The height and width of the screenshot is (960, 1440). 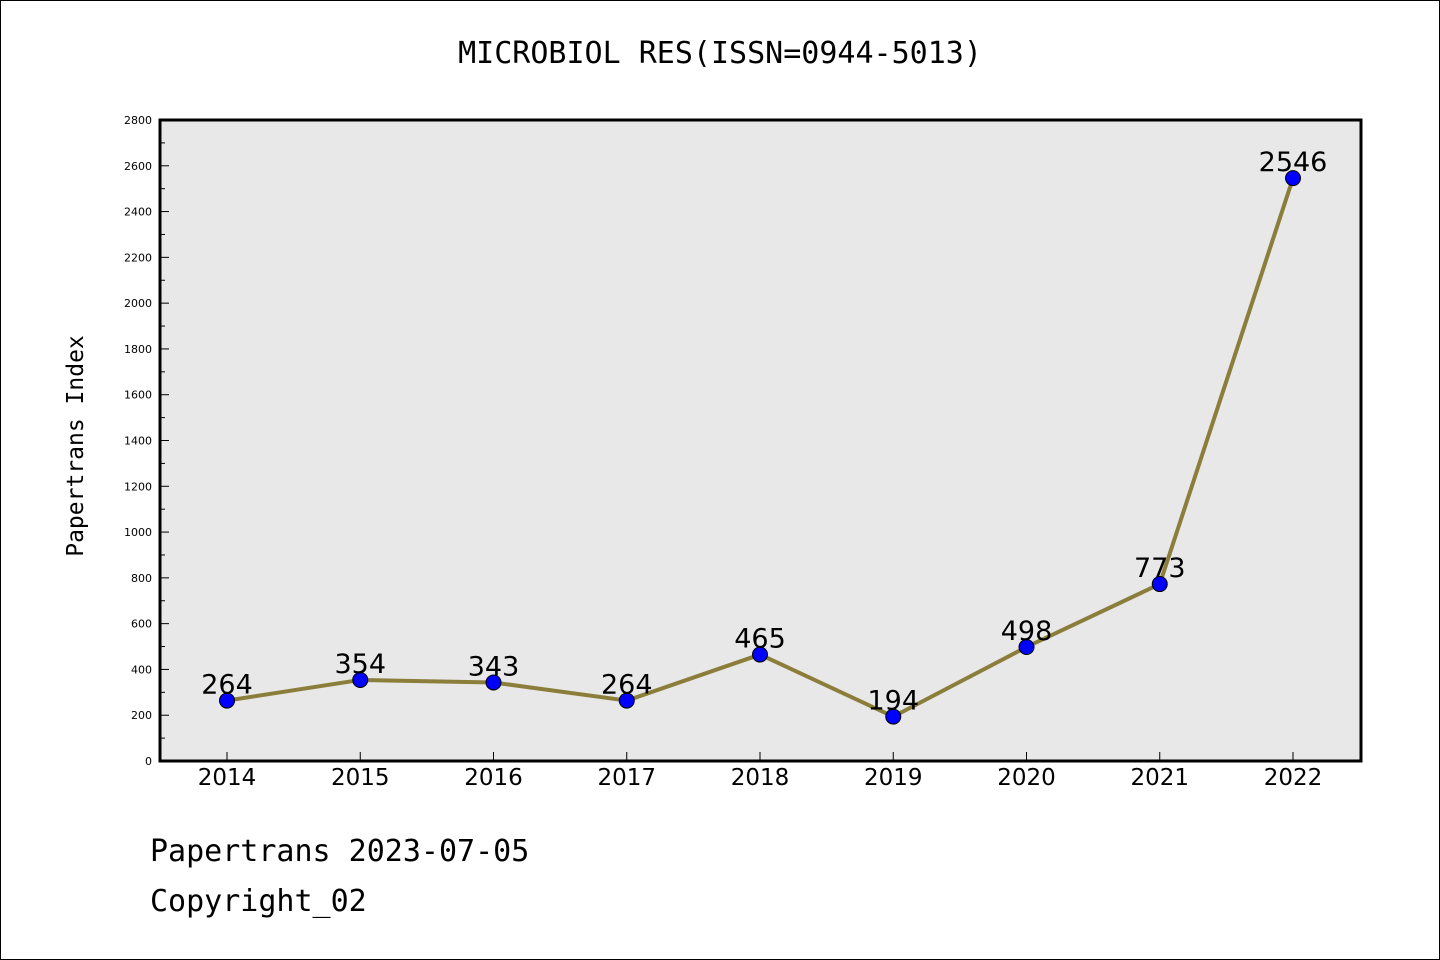 I want to click on x-tick-label: 2021, so click(x=1159, y=778).